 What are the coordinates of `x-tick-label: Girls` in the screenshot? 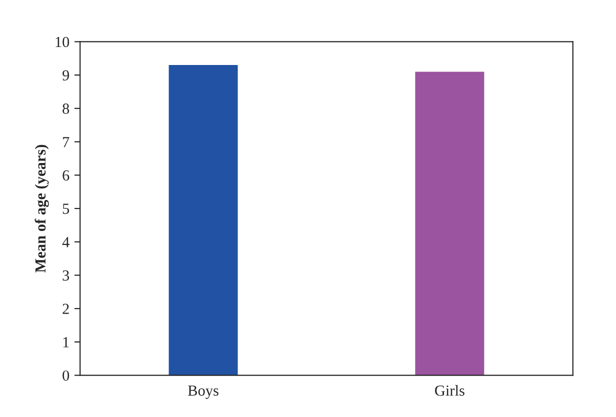 It's located at (449, 390).